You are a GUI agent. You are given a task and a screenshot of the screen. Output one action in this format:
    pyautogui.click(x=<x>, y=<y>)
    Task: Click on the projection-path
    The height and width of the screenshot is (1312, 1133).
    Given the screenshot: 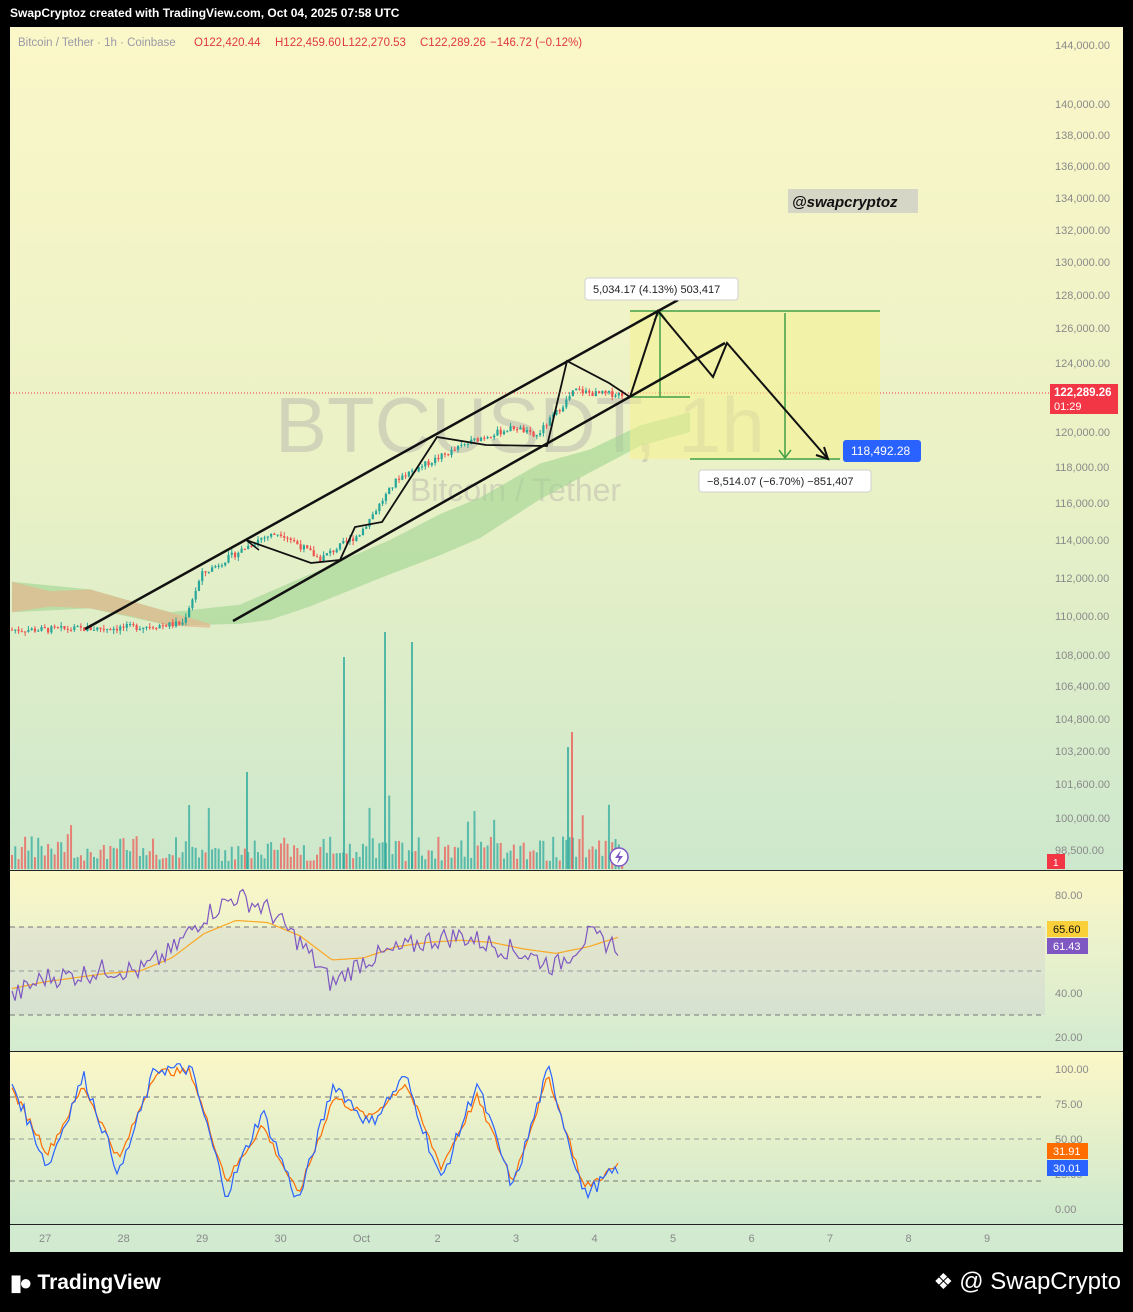 What is the action you would take?
    pyautogui.click(x=729, y=384)
    